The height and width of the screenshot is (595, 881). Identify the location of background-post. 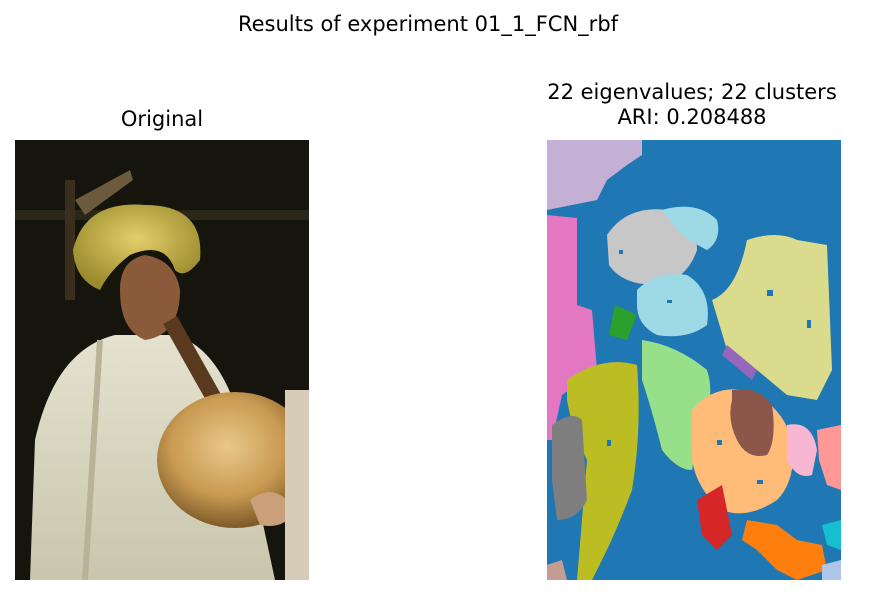
(70, 240).